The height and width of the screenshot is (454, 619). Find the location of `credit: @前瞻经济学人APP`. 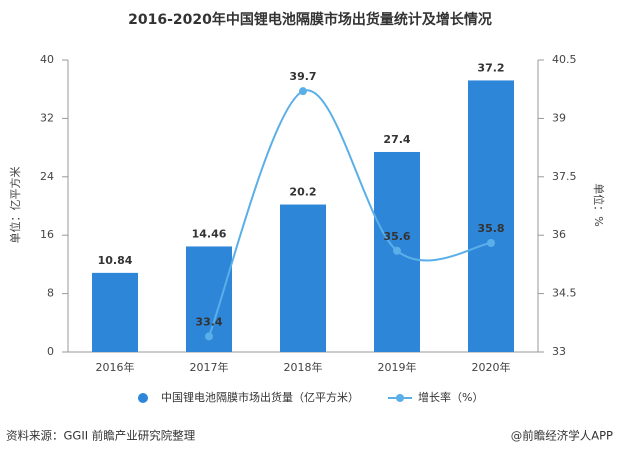

credit: @前瞻经济学人APP is located at coordinates (562, 436).